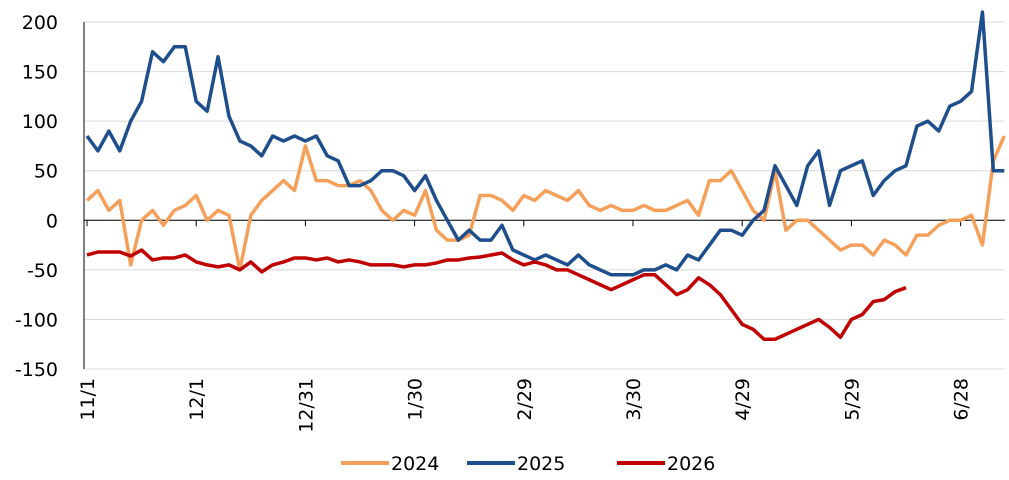  Describe the element at coordinates (743, 399) in the screenshot. I see `x-tick-label: 4/29` at that location.